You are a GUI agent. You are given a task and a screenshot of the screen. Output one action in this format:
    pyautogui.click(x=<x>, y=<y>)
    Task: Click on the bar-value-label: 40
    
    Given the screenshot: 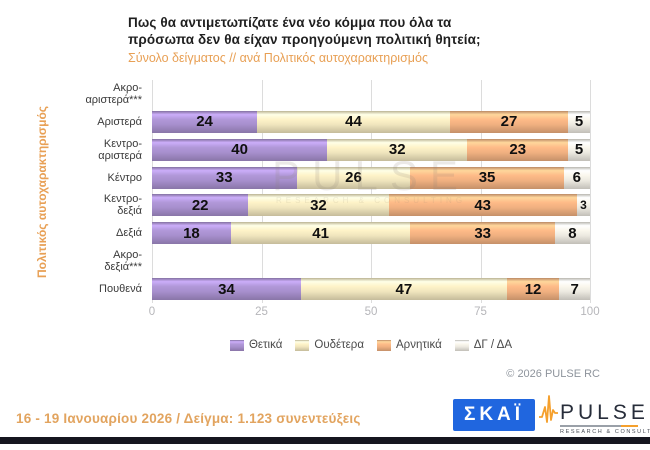 What is the action you would take?
    pyautogui.click(x=239, y=150)
    